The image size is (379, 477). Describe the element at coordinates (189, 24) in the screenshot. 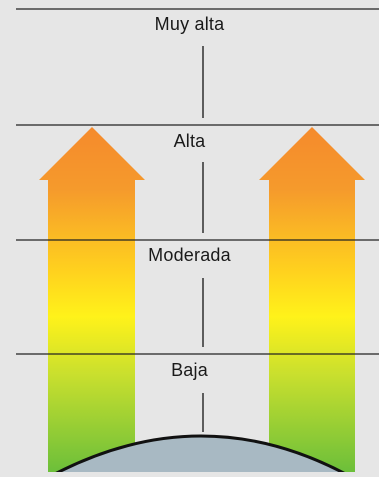

I see `level-label-muy-alta: Muy alta` at that location.